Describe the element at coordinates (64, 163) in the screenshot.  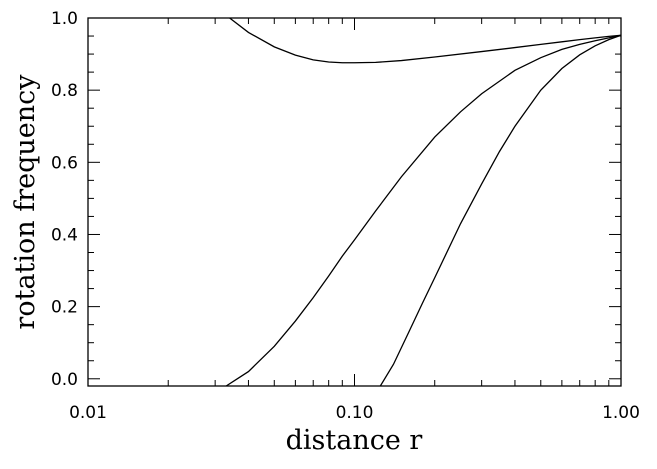
I see `y-tick-label: 0.6` at that location.